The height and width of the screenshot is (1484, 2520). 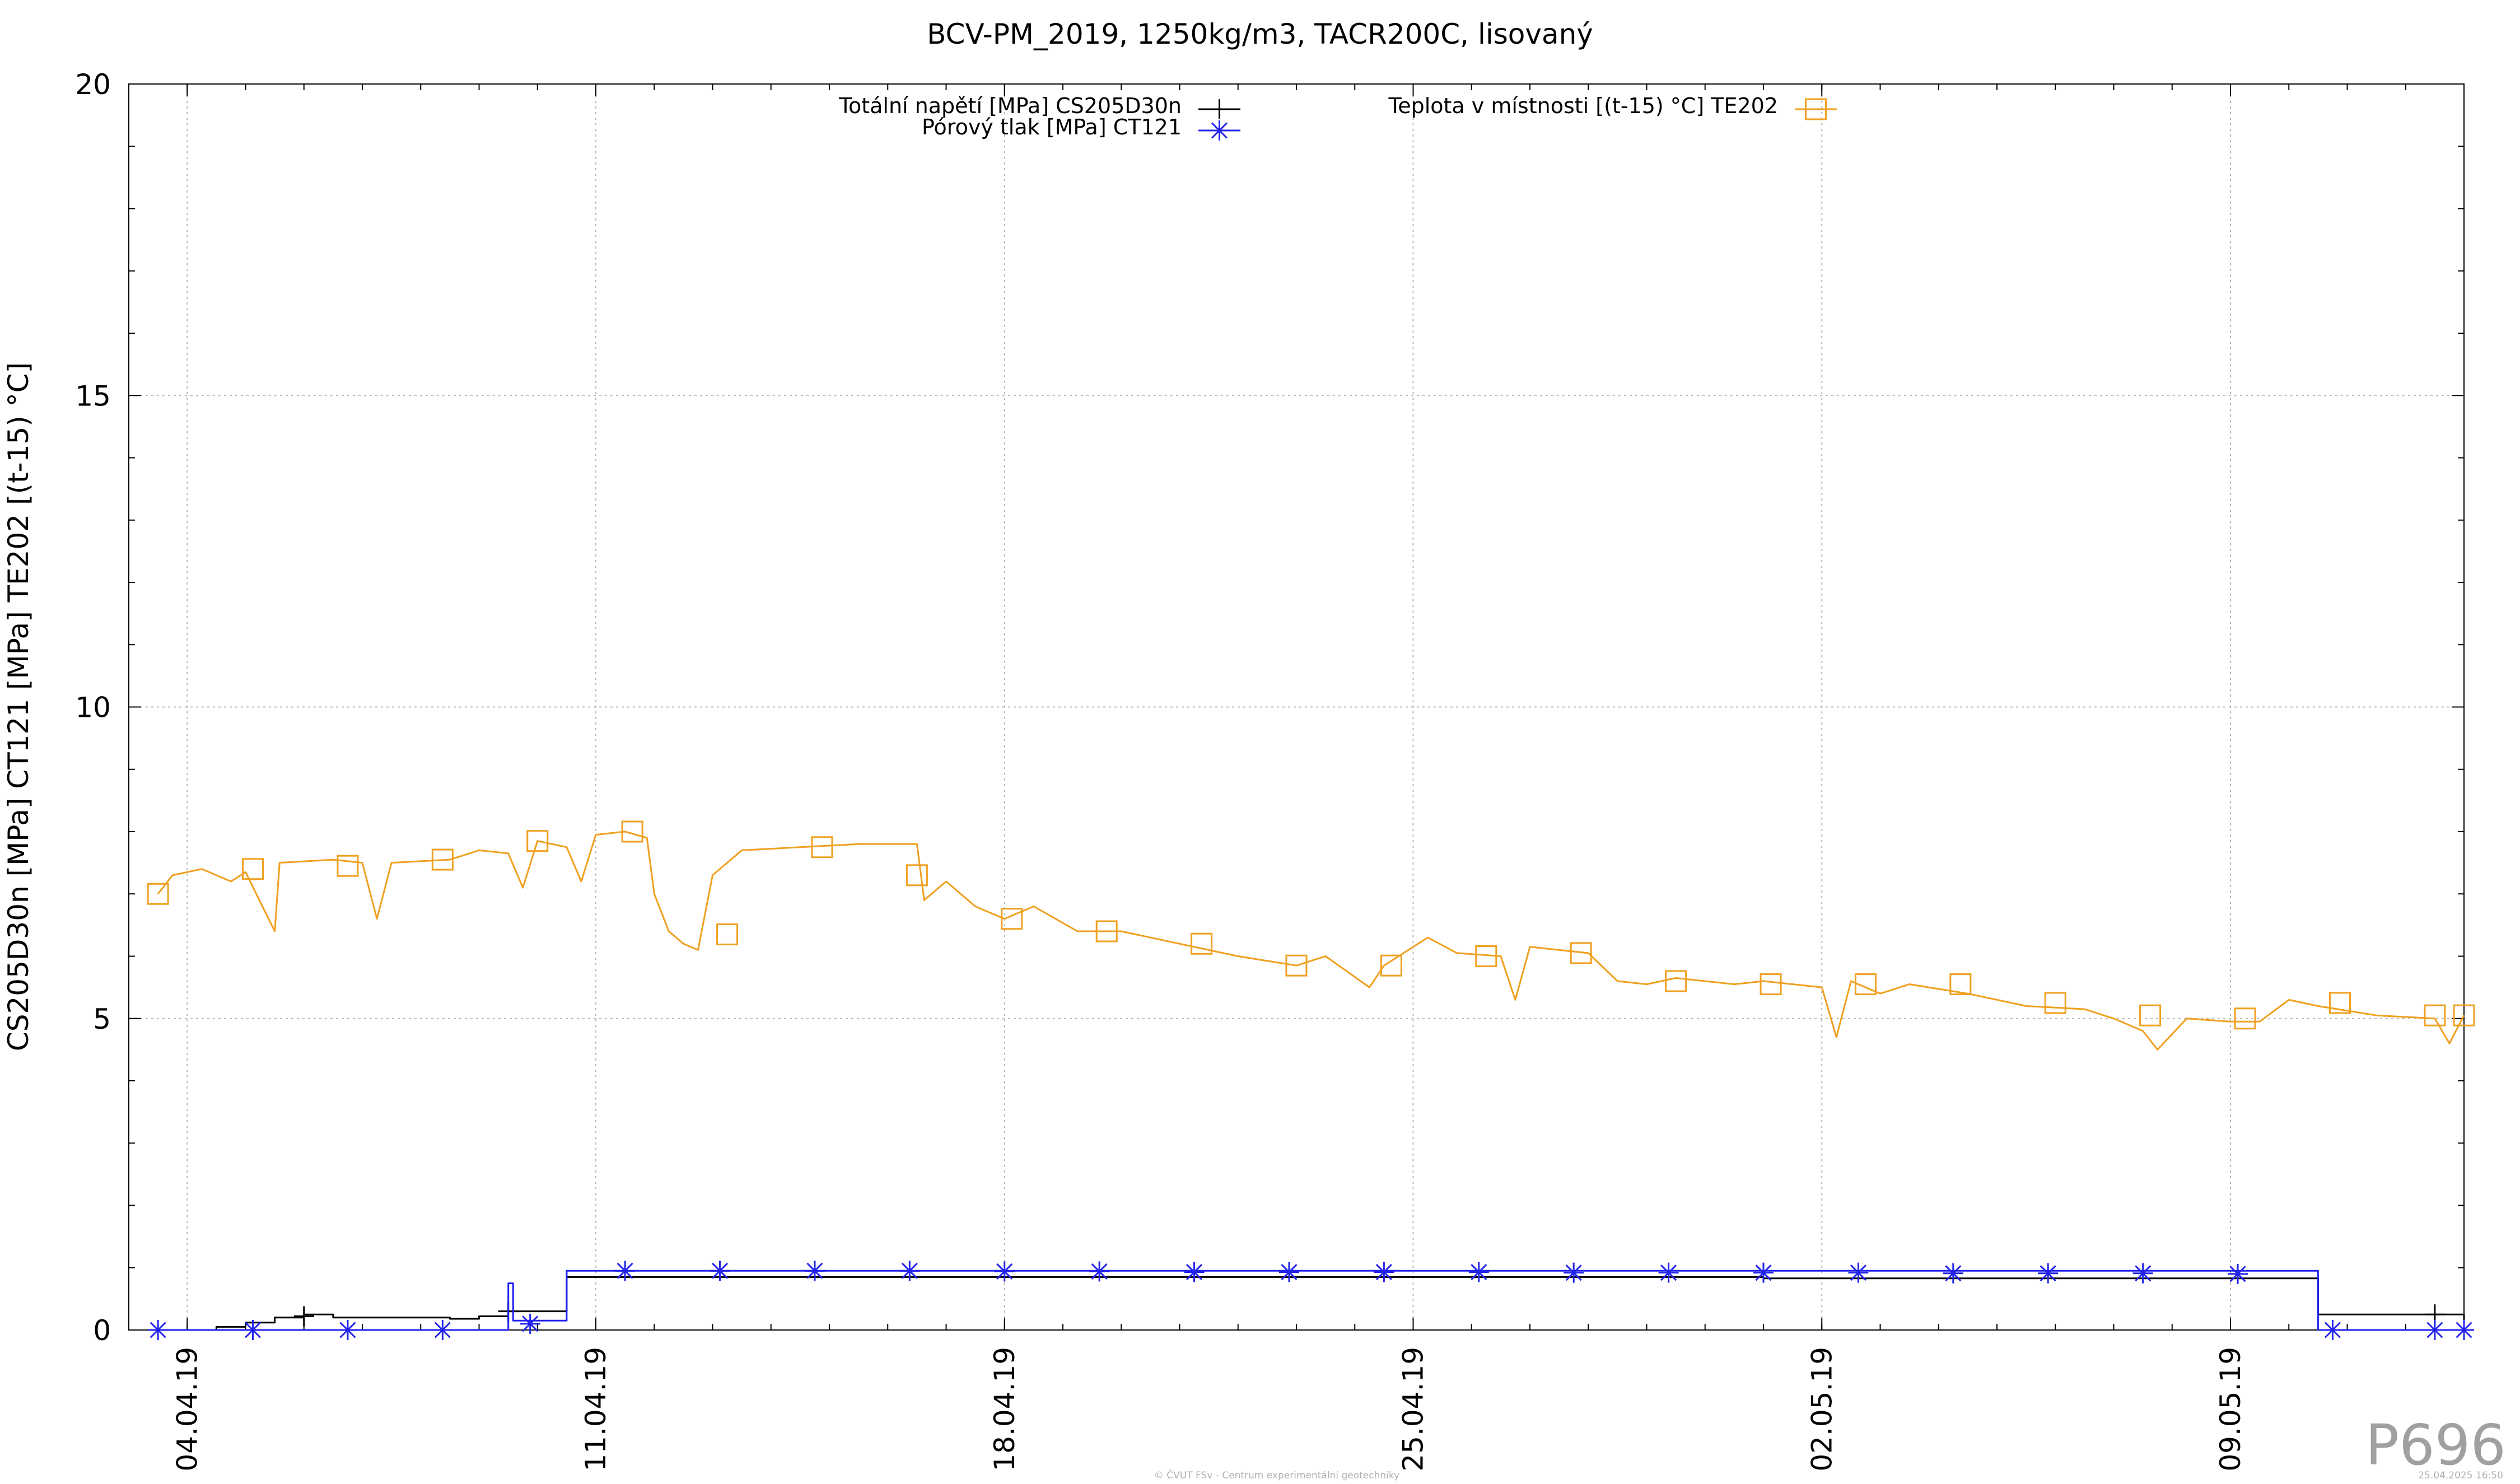 What do you see at coordinates (596, 1410) in the screenshot?
I see `x-tick-label: 11.04.19` at bounding box center [596, 1410].